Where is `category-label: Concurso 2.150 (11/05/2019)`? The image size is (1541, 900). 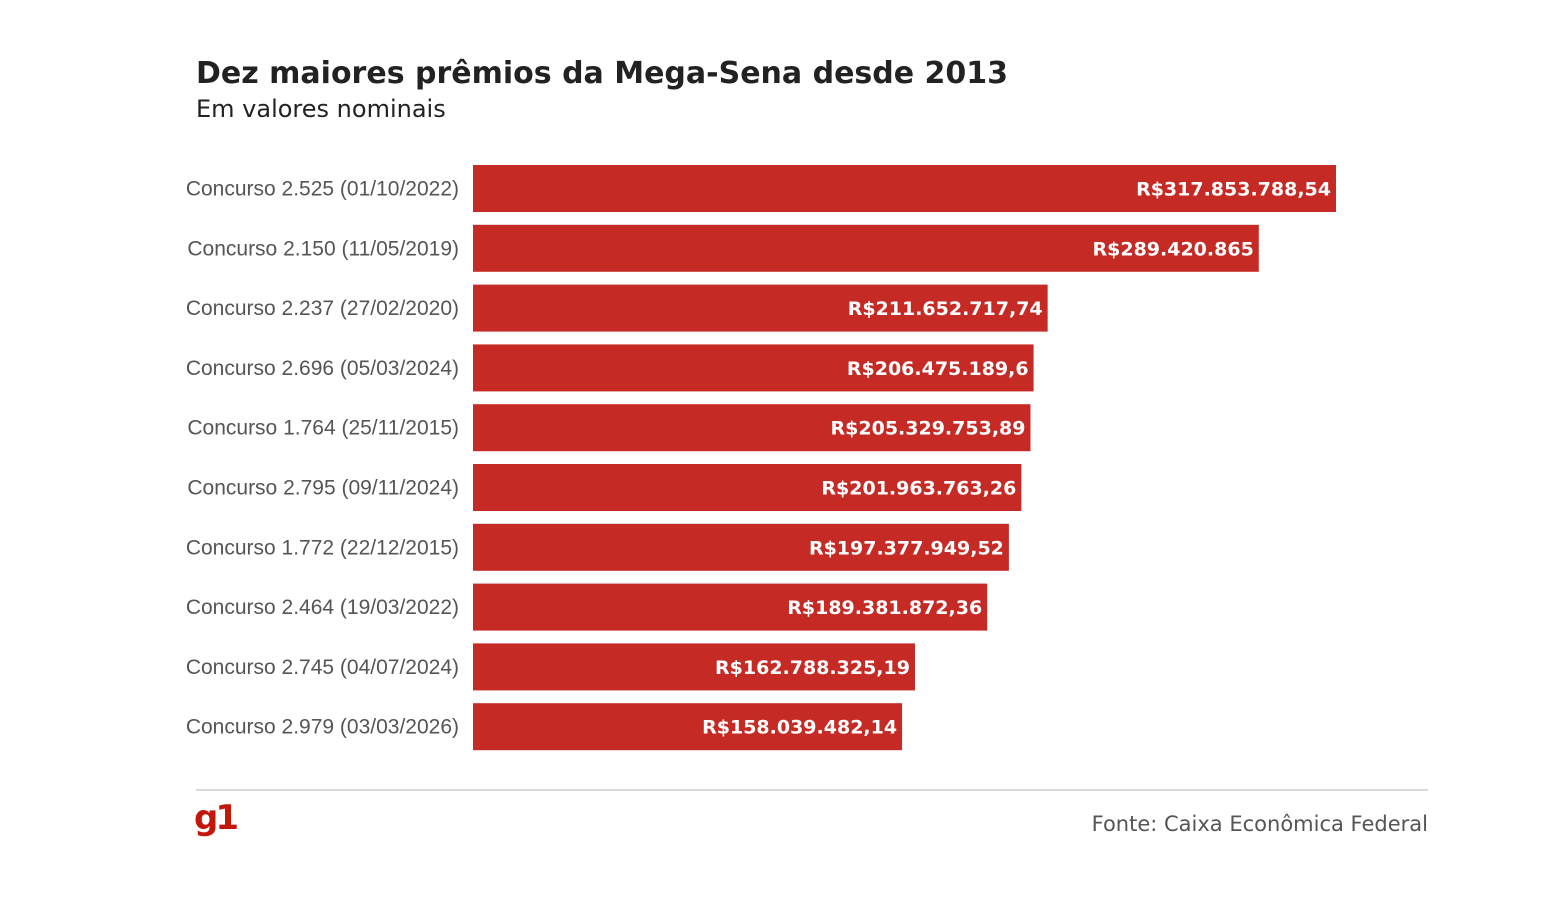 category-label: Concurso 2.150 (11/05/2019) is located at coordinates (323, 248).